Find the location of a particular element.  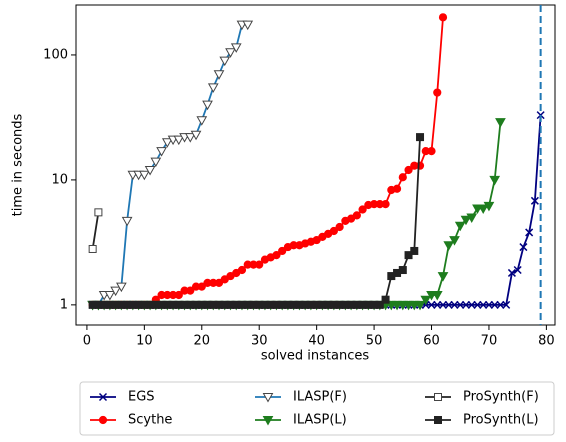

legend-label: ProSynth(L) is located at coordinates (501, 420).